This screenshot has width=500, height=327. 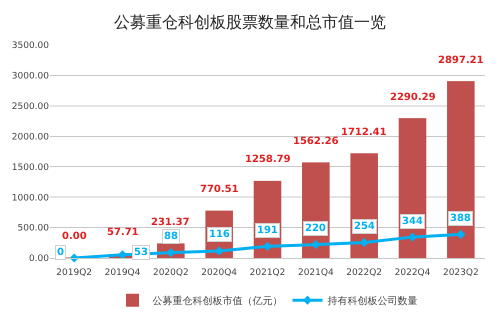 What do you see at coordinates (460, 218) in the screenshot?
I see `data-label: 388` at bounding box center [460, 218].